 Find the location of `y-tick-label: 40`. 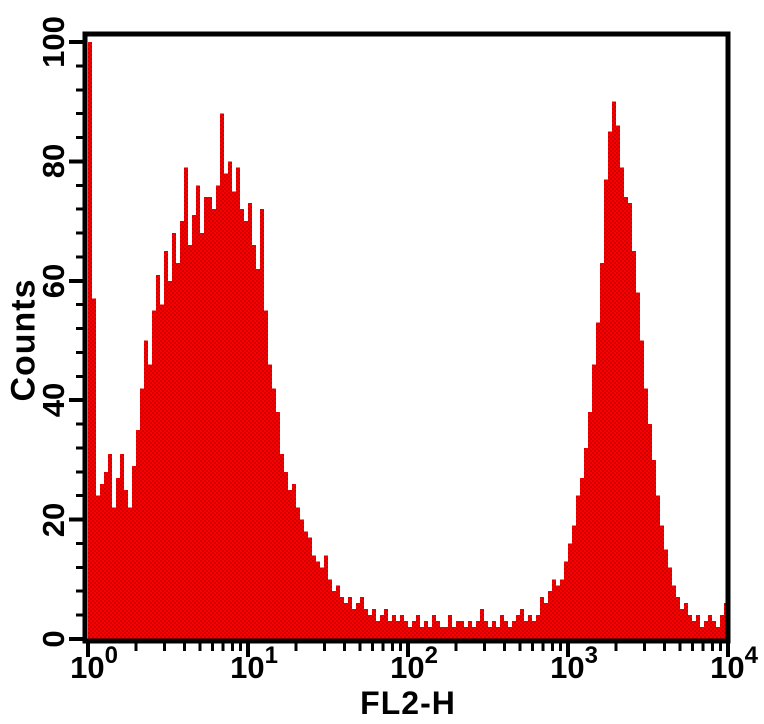

y-tick-label: 40 is located at coordinates (53, 400).